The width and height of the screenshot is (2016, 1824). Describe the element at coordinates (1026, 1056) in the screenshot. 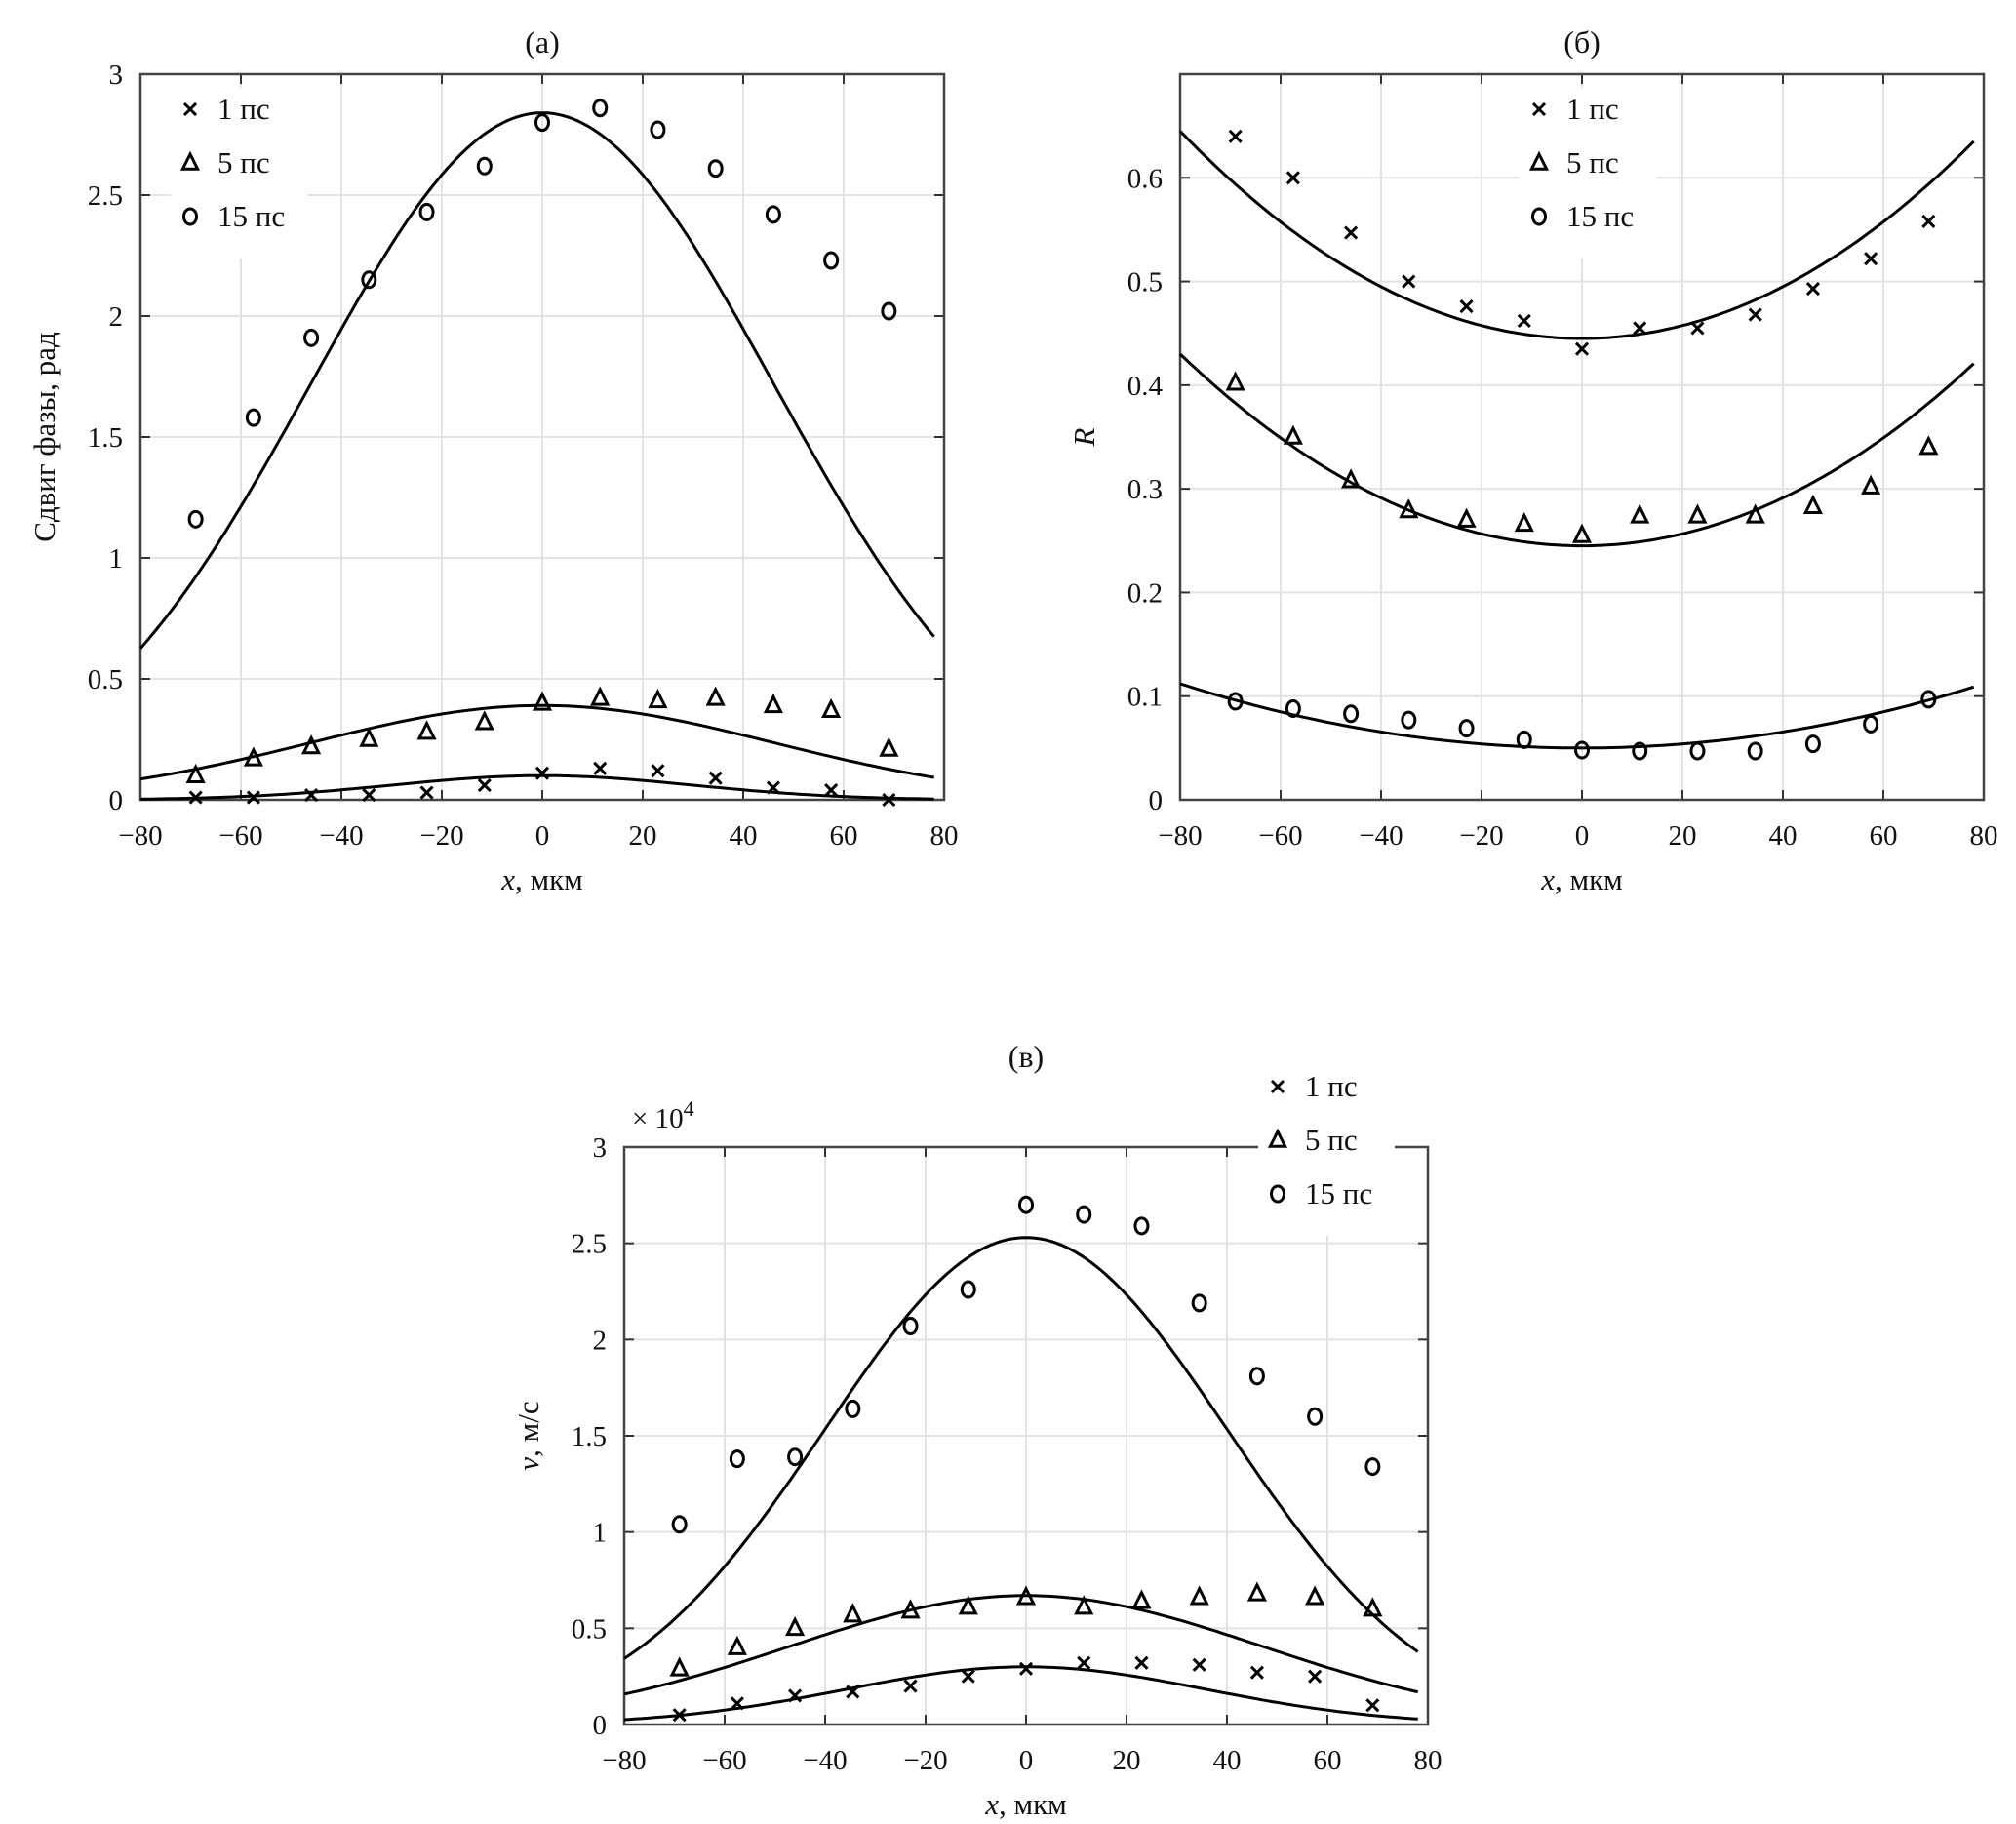

I see `chart-title: (в)` at that location.